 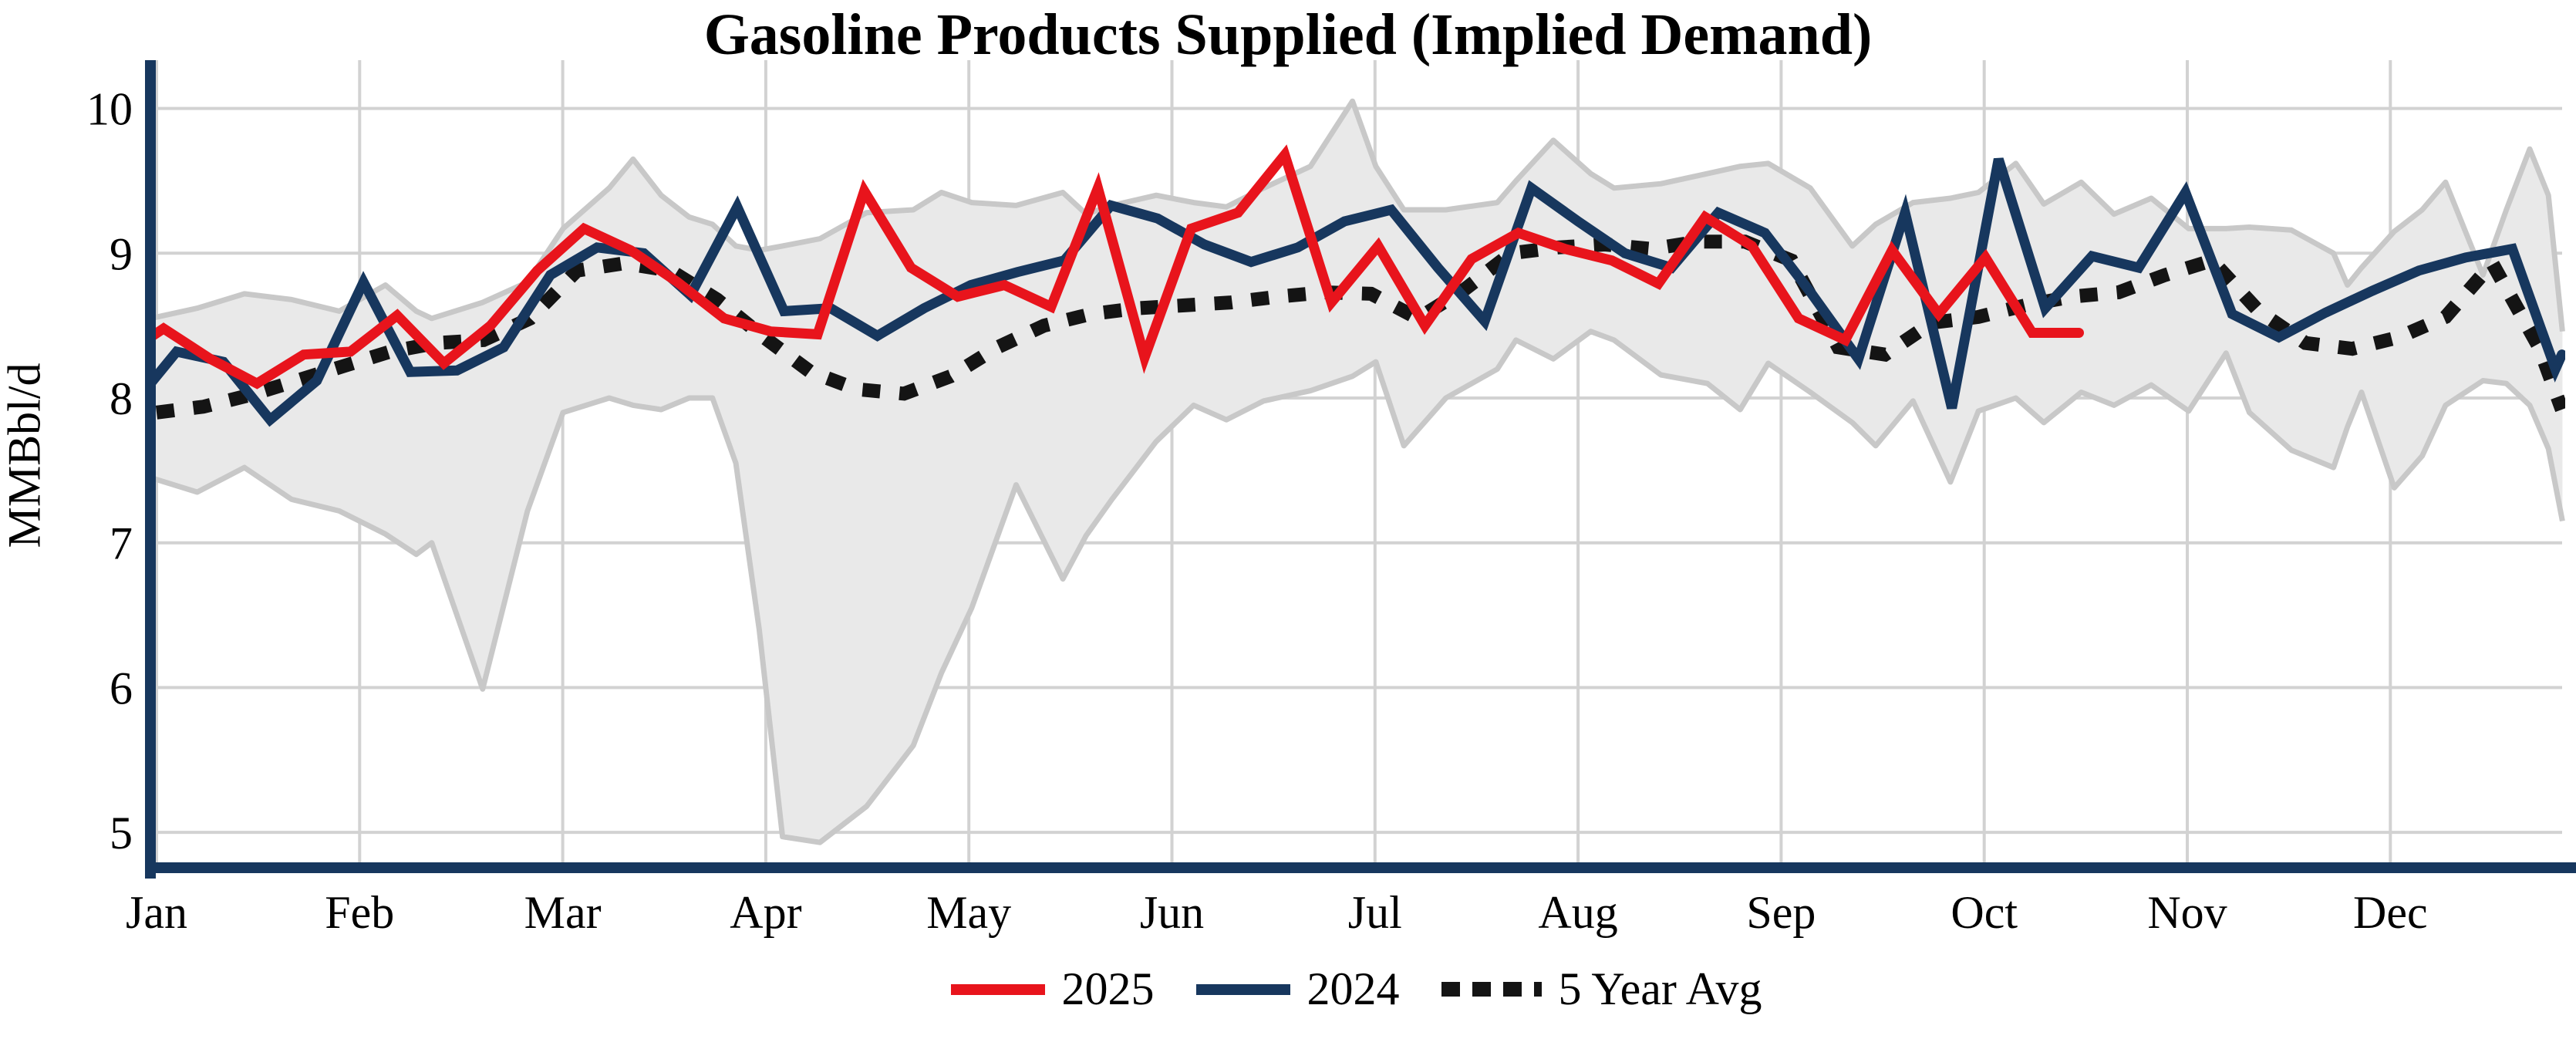 I want to click on legend-label-2024: 2024, so click(x=1353, y=989).